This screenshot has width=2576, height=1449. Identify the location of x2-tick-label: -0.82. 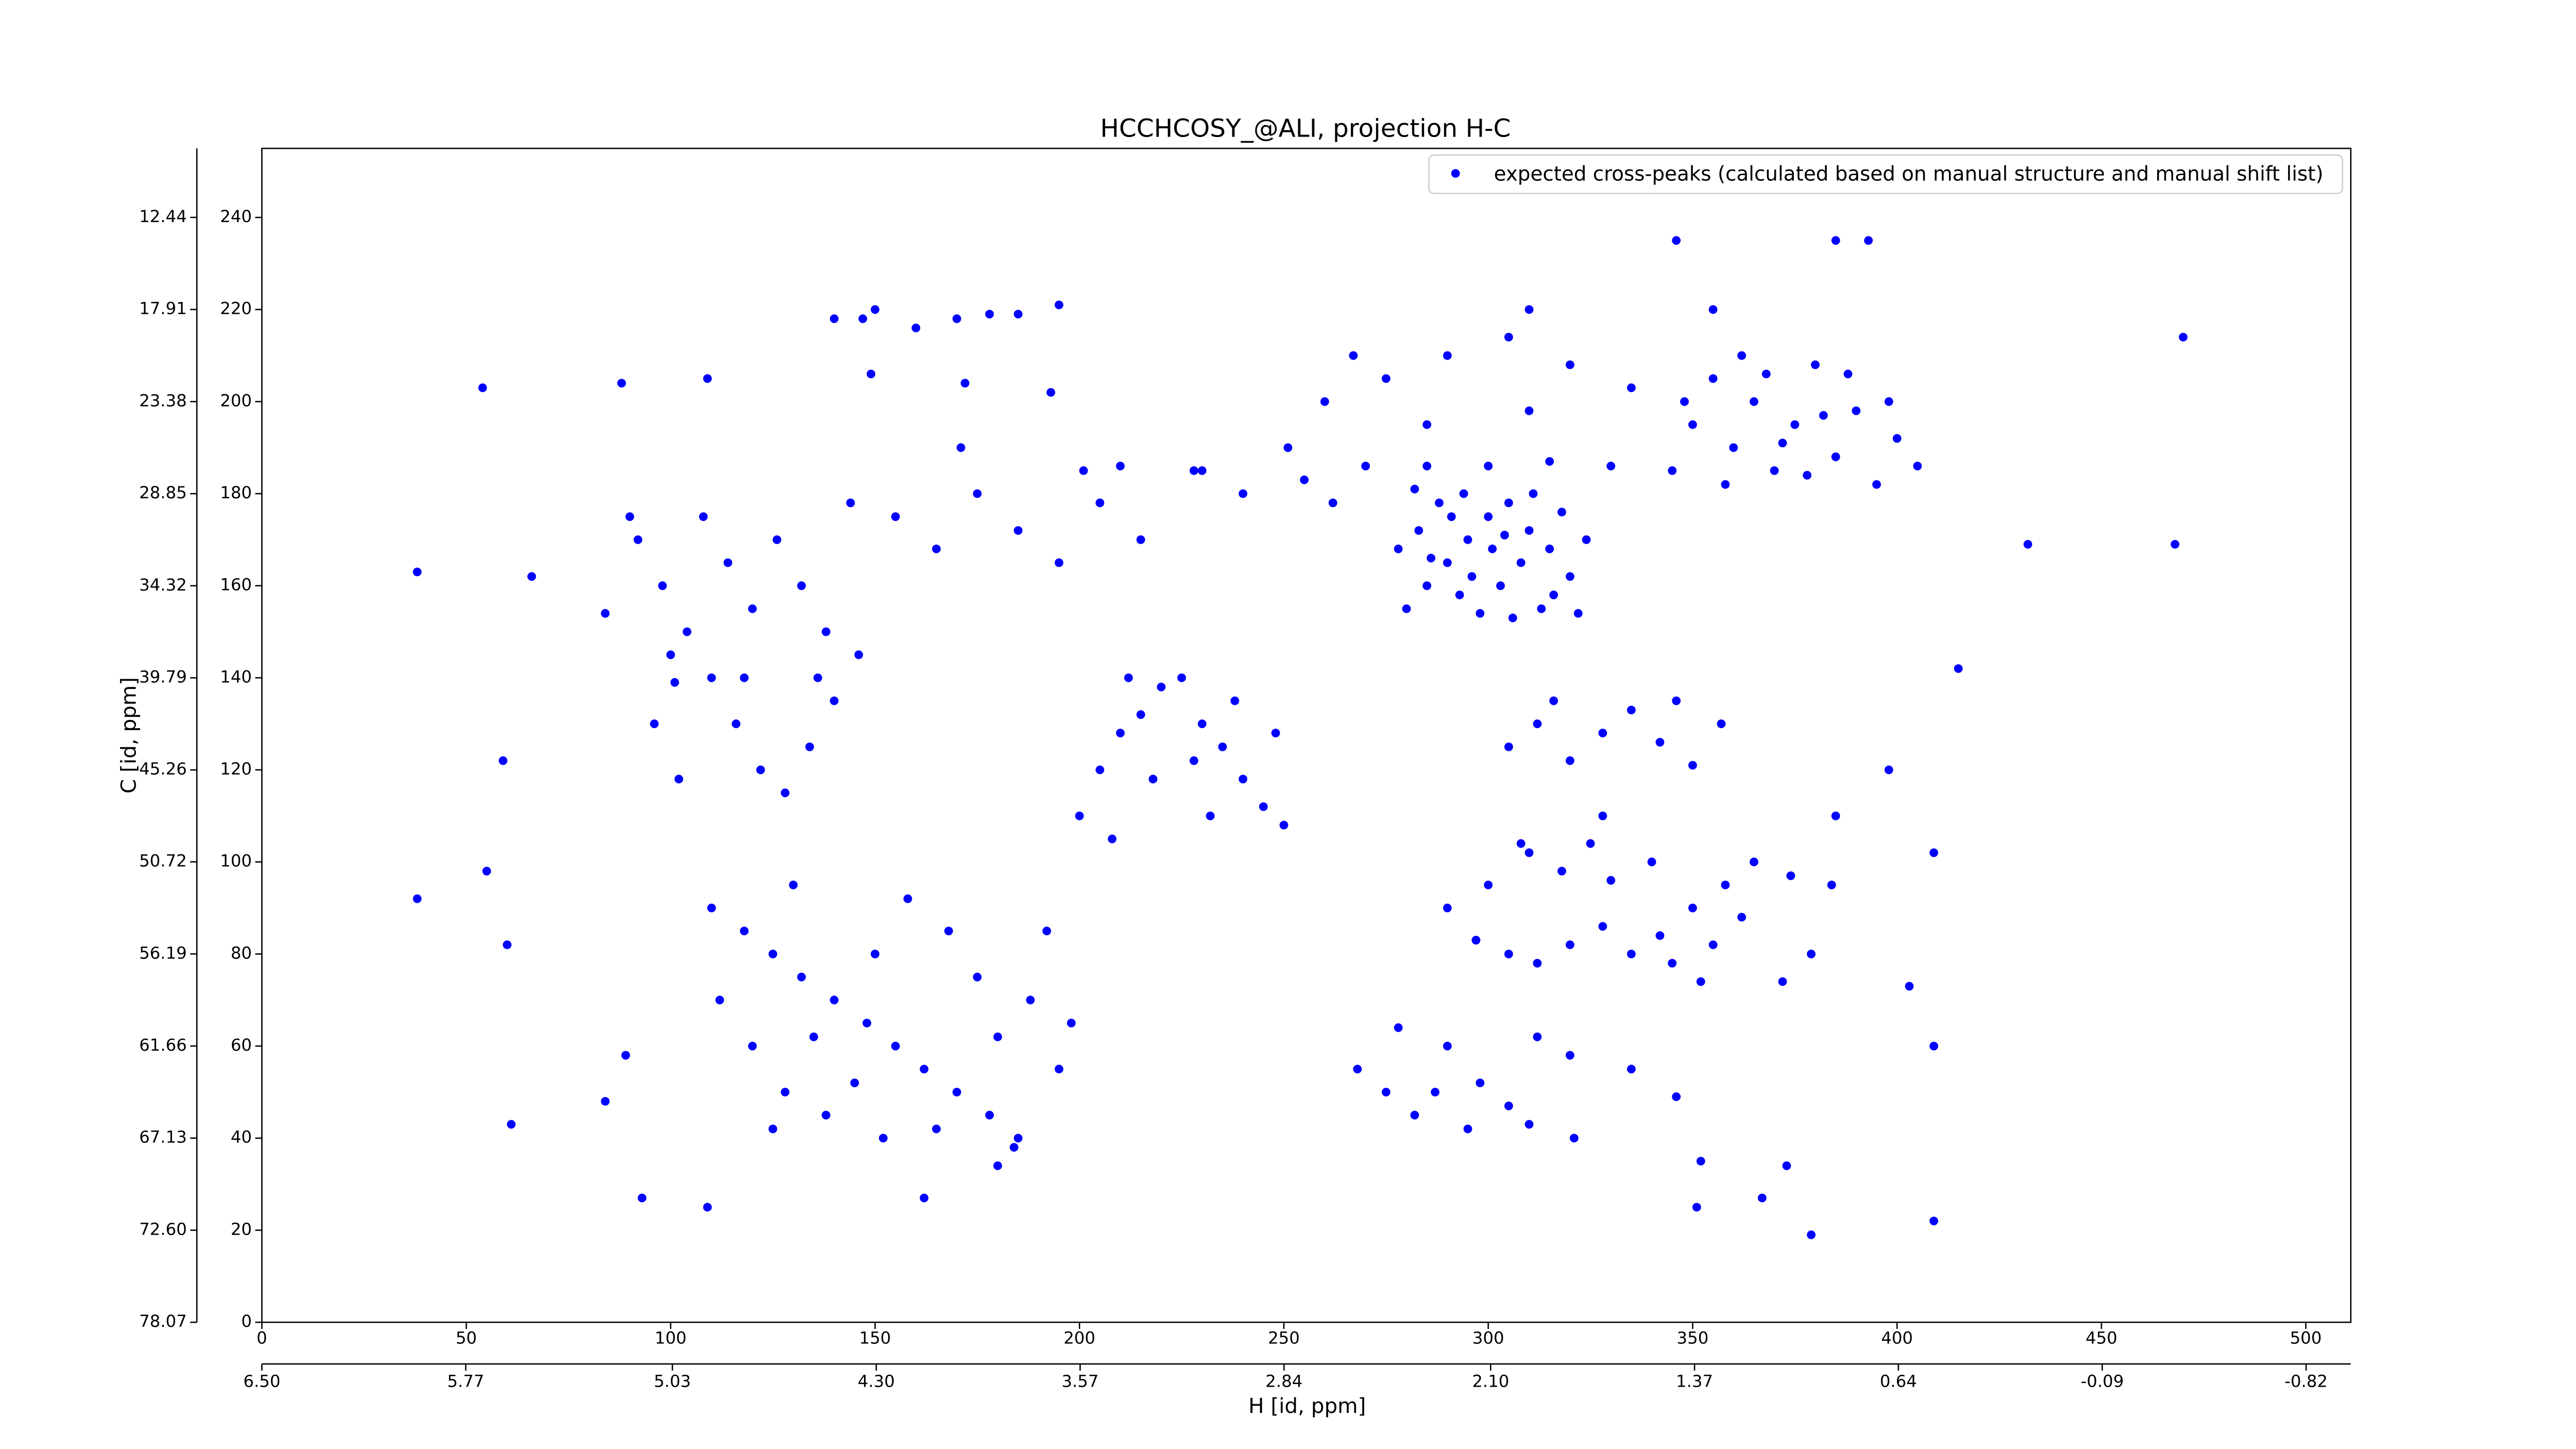
(2306, 1381).